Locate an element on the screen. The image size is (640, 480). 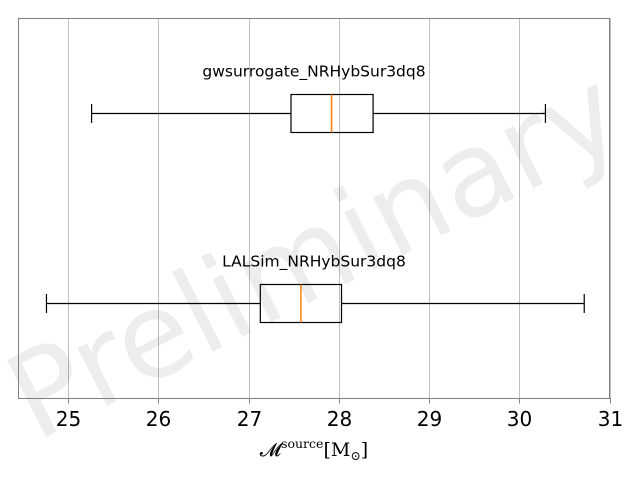
boxplot-group: gwsurrogate_NRHybSur3dq8 is located at coordinates (318, 98).